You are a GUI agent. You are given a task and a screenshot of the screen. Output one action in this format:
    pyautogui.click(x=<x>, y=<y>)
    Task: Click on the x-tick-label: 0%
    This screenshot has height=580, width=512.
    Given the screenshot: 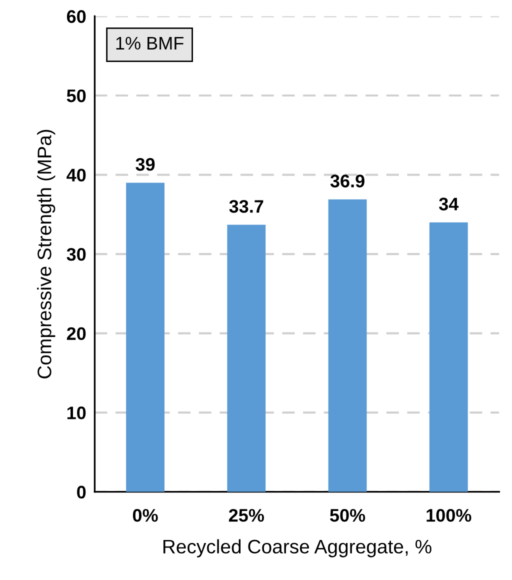 What is the action you would take?
    pyautogui.click(x=145, y=515)
    